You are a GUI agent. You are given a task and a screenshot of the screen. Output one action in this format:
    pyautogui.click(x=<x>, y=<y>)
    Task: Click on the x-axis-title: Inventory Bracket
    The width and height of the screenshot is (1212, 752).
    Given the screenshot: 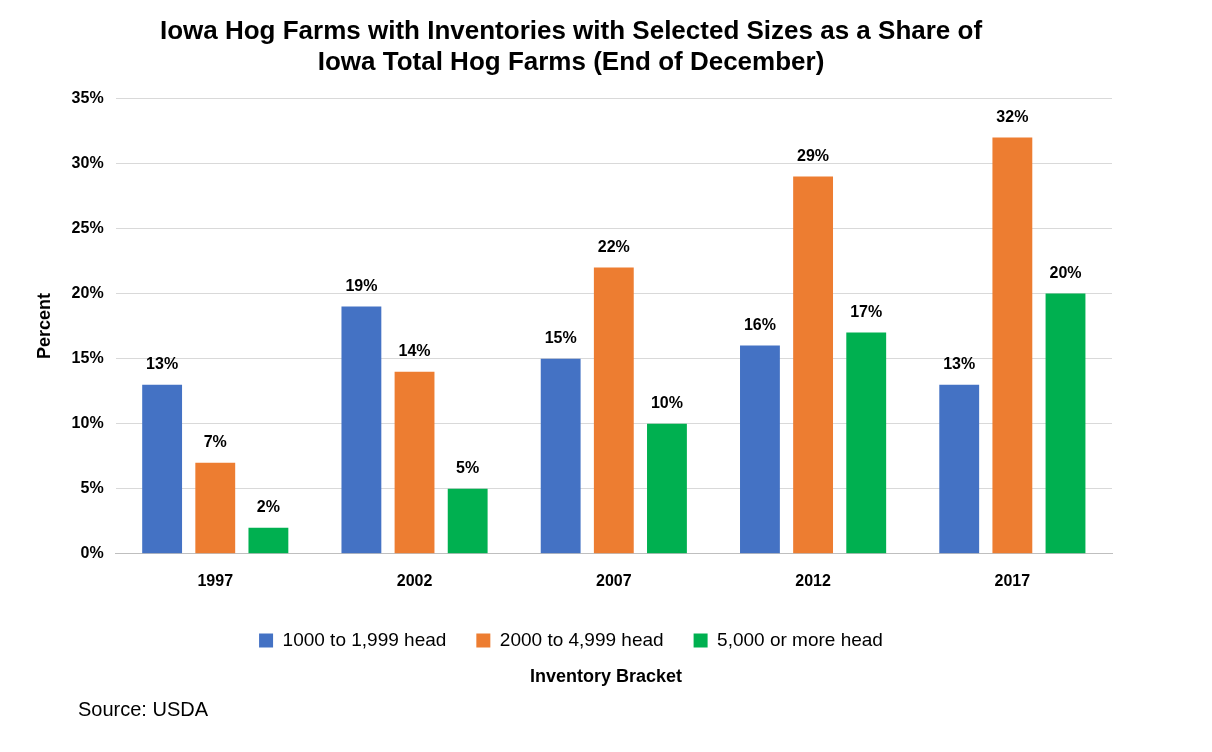 What is the action you would take?
    pyautogui.click(x=606, y=676)
    